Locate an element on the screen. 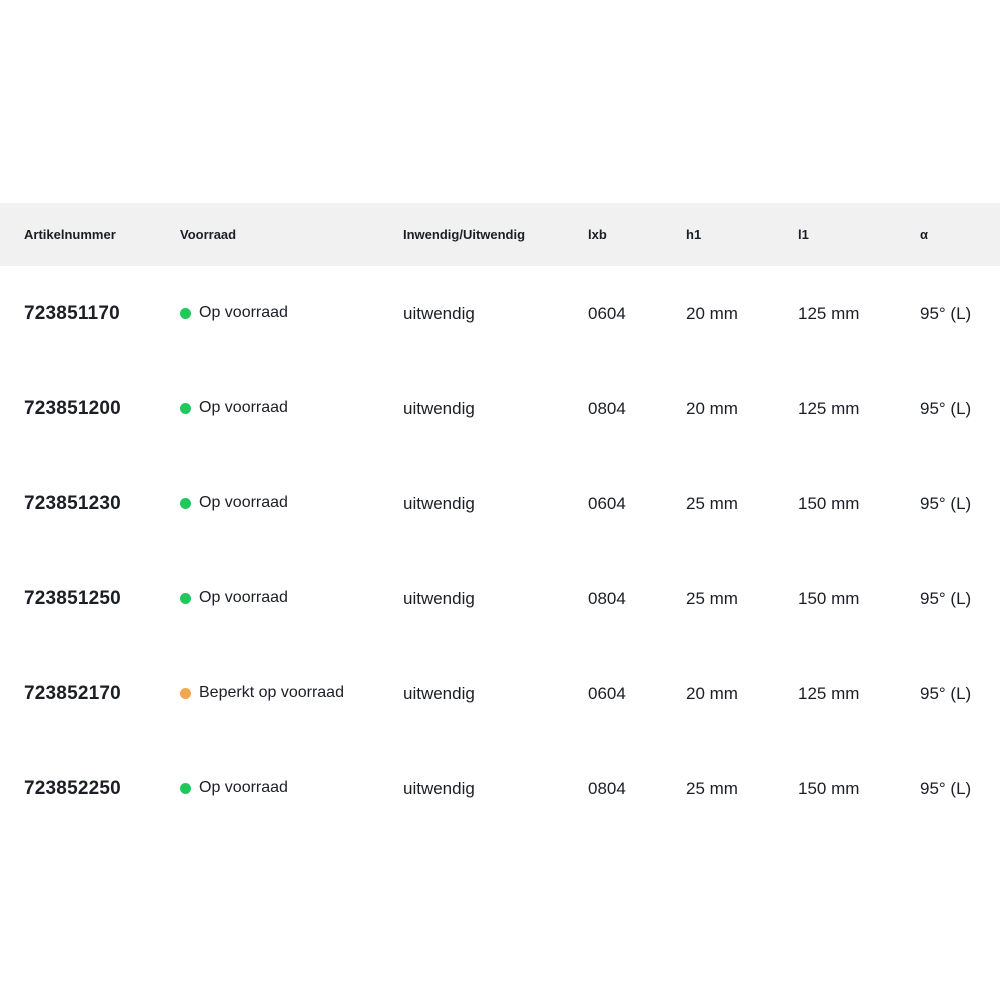 This screenshot has width=1000, height=1000. artikelnummer-link: 723852250 is located at coordinates (72, 788).